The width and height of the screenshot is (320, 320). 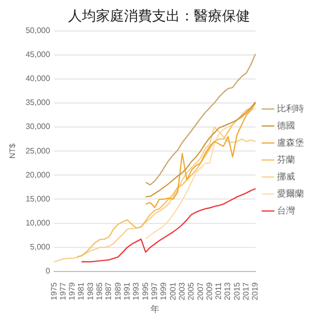 What do you see at coordinates (40, 247) in the screenshot?
I see `y-tick-label: 5,000` at bounding box center [40, 247].